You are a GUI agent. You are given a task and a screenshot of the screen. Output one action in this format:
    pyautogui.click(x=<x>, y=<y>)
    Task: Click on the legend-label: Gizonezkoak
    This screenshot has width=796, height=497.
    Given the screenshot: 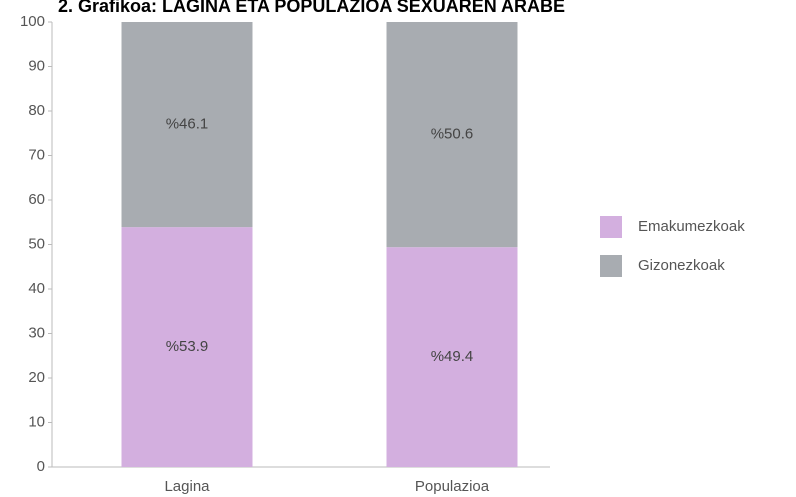 What is the action you would take?
    pyautogui.click(x=681, y=265)
    